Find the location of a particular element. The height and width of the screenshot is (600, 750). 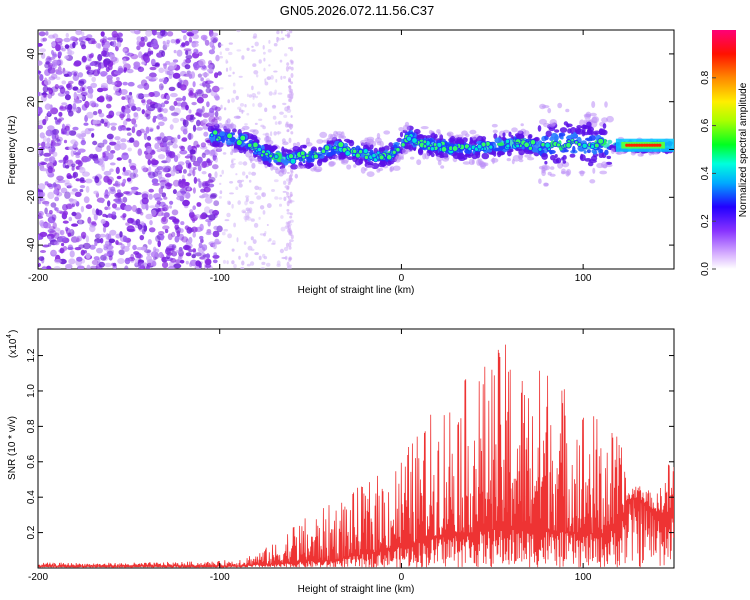

snr-y-tick-label: 0.6 is located at coordinates (31, 461).